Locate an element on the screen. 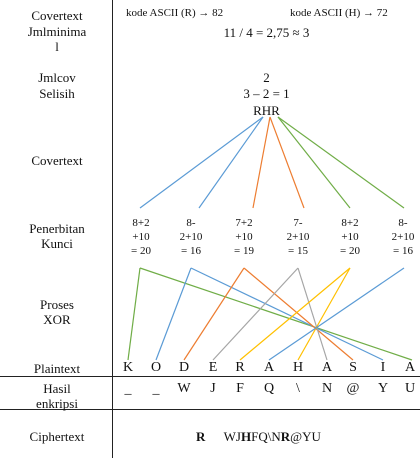 The height and width of the screenshot is (458, 420). key-2-line-2: 2+10 is located at coordinates (191, 237).